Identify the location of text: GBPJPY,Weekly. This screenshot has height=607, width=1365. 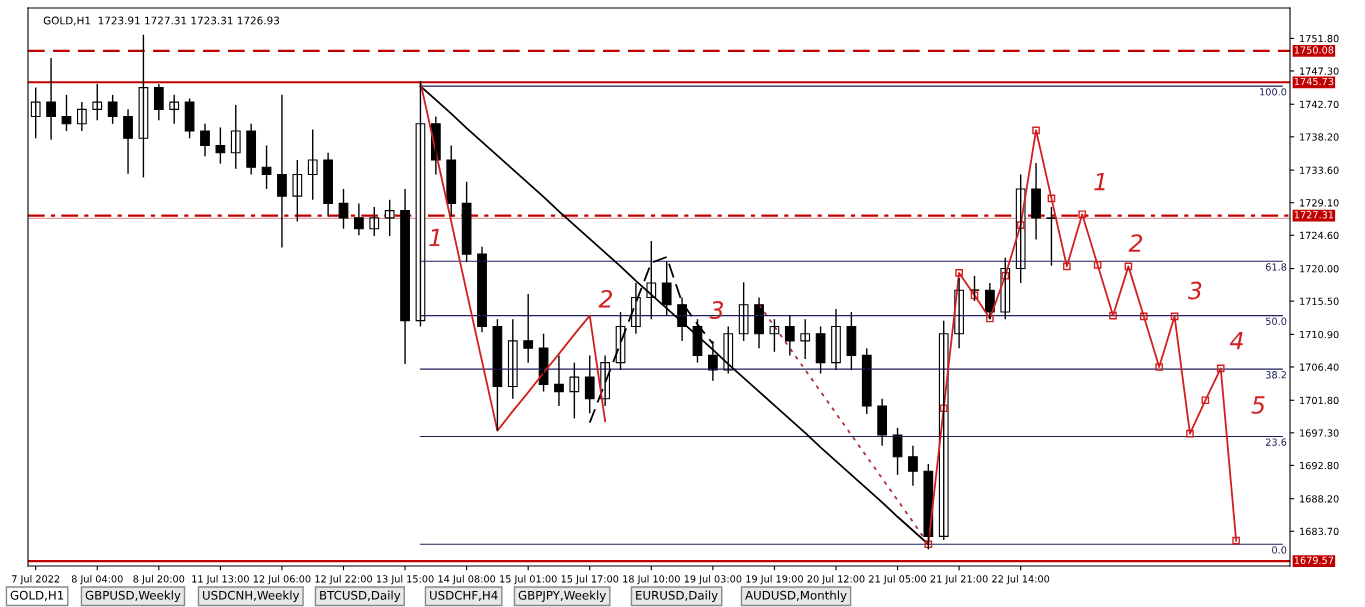
(562, 596).